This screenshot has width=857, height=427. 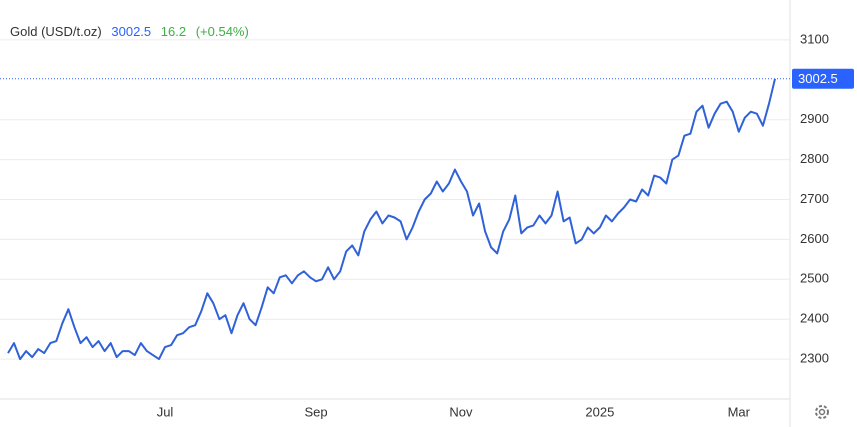 What do you see at coordinates (165, 411) in the screenshot?
I see `x-tick-label: Jul` at bounding box center [165, 411].